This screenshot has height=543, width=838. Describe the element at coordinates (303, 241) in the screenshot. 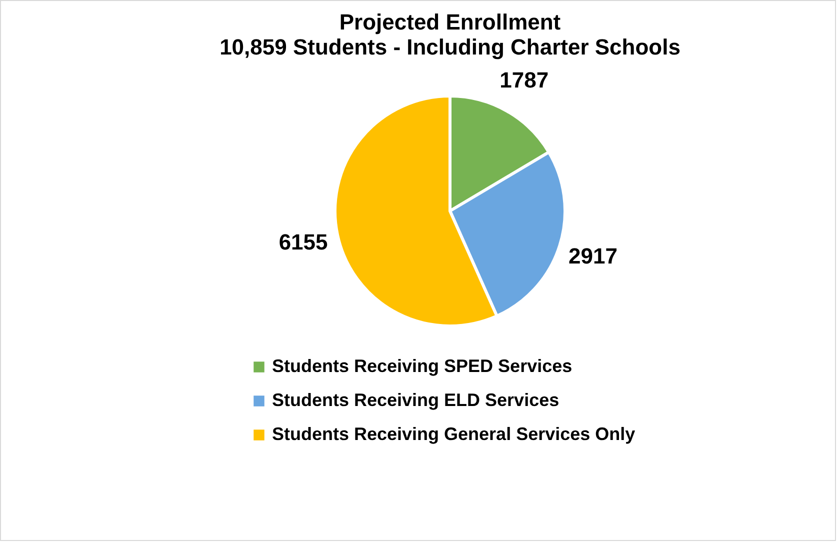

I see `data-label: 6155` at that location.